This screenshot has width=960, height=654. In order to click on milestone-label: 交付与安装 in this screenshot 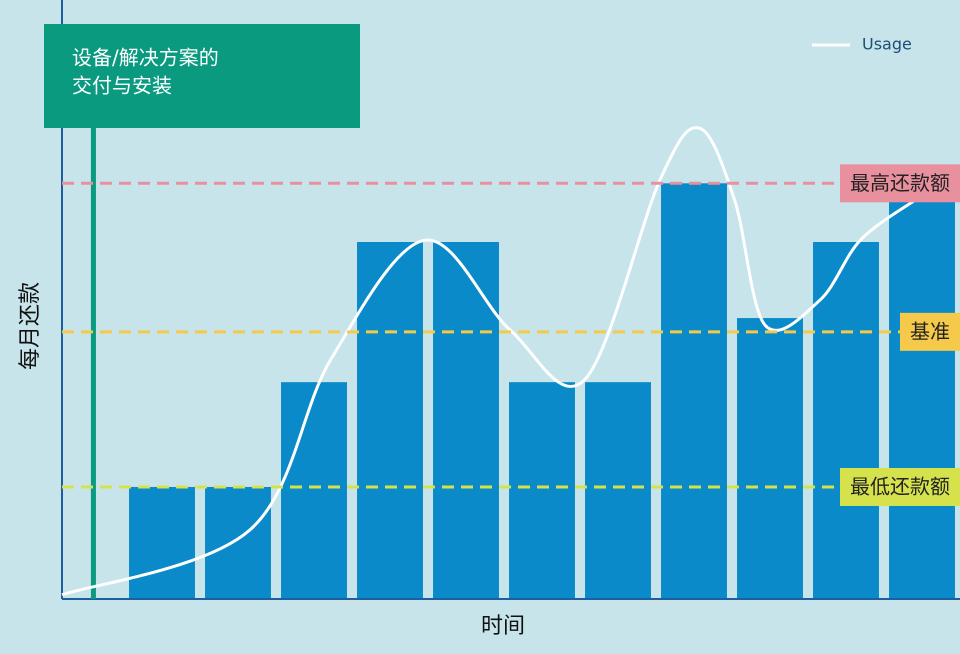, I will do `click(122, 86)`.